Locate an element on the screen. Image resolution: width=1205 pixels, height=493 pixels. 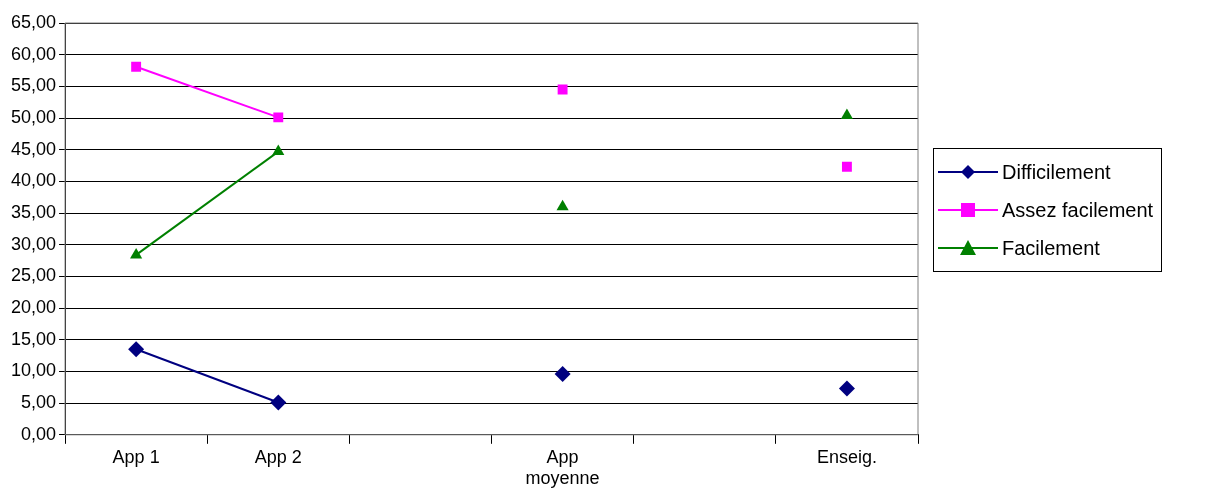
y-tick-label: 40,00 is located at coordinates (34, 180).